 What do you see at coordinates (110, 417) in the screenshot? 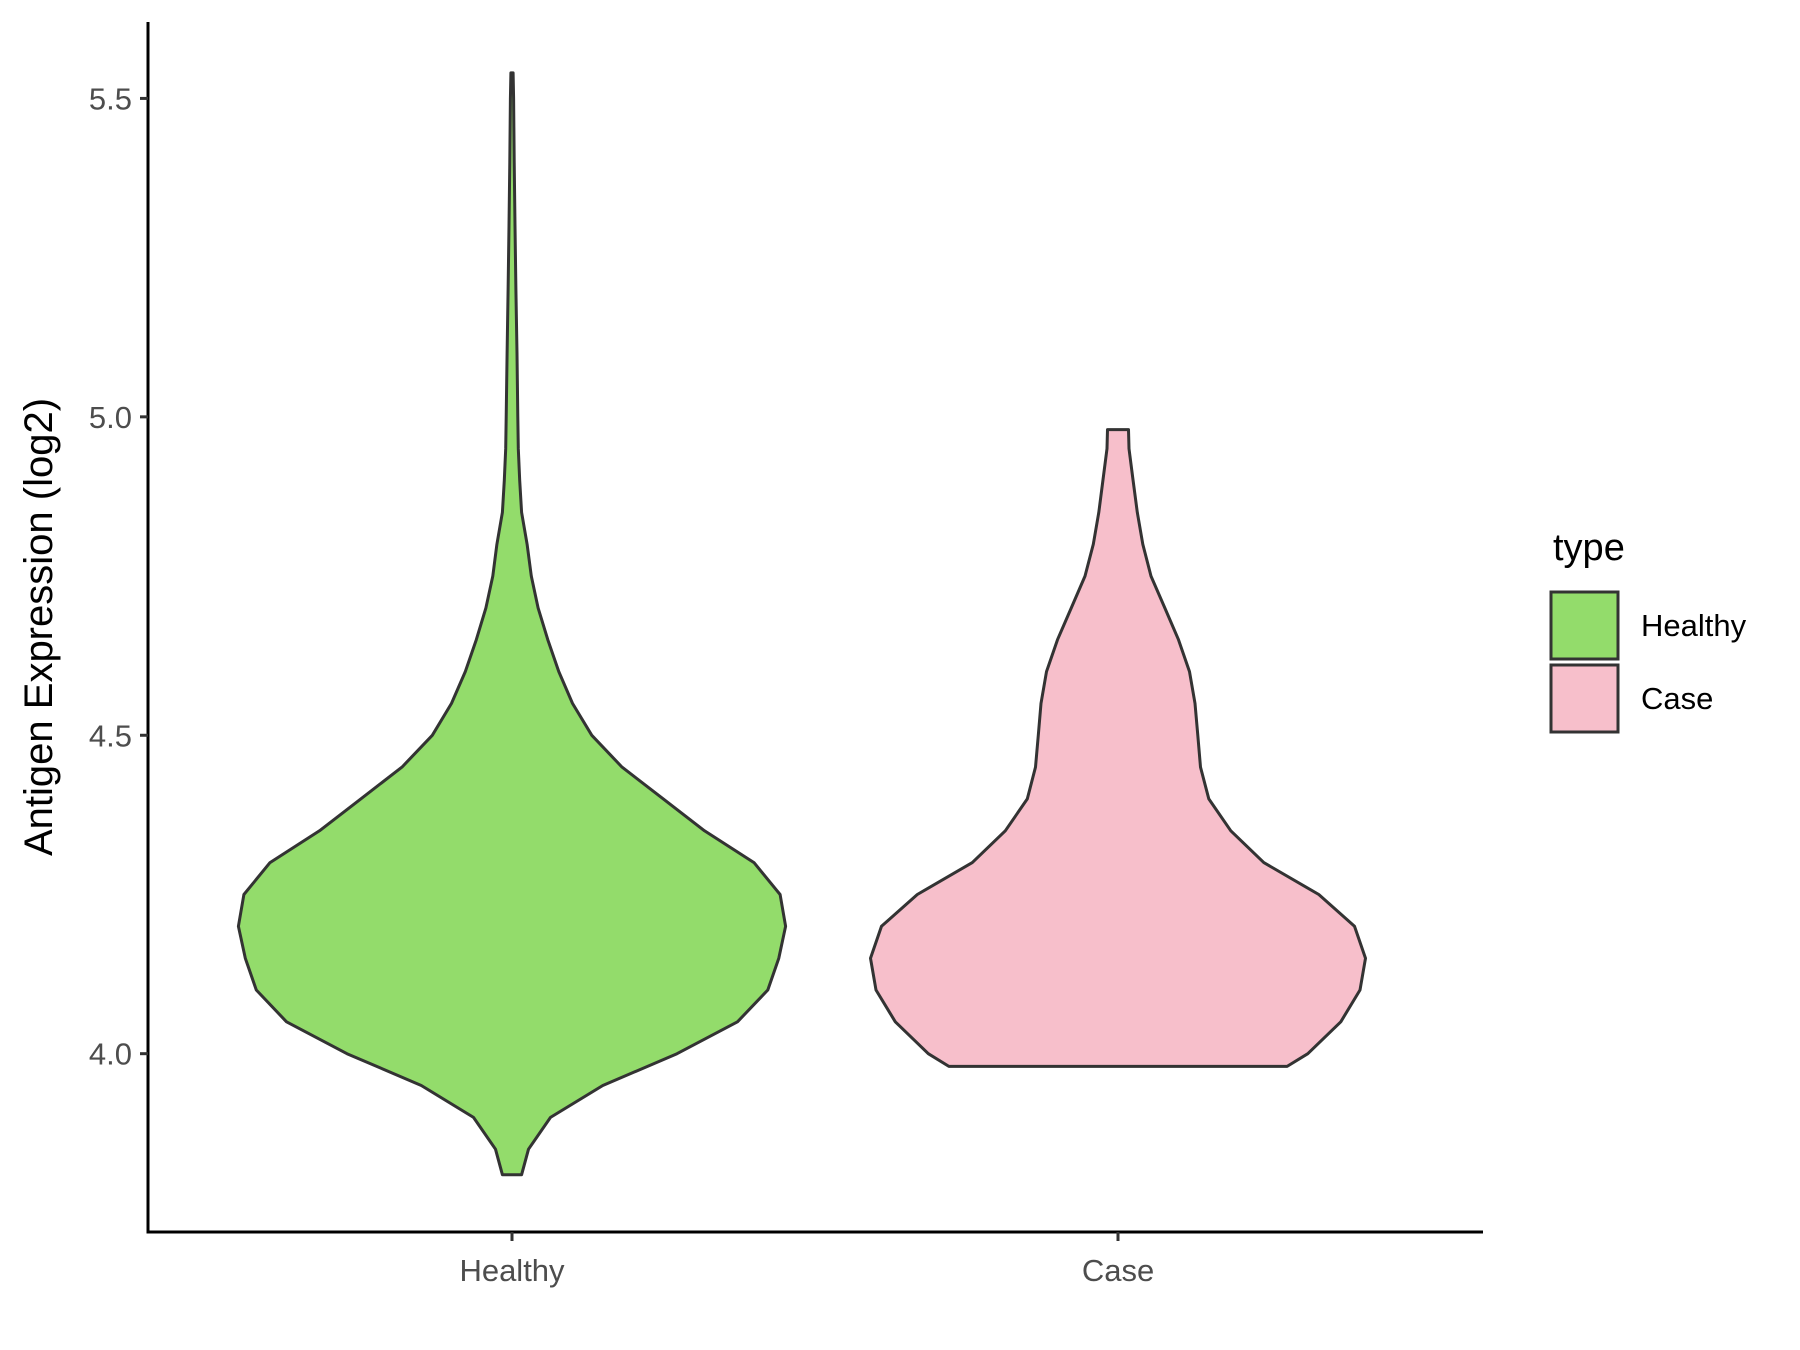
I see `y-tick-label: 5.0` at bounding box center [110, 417].